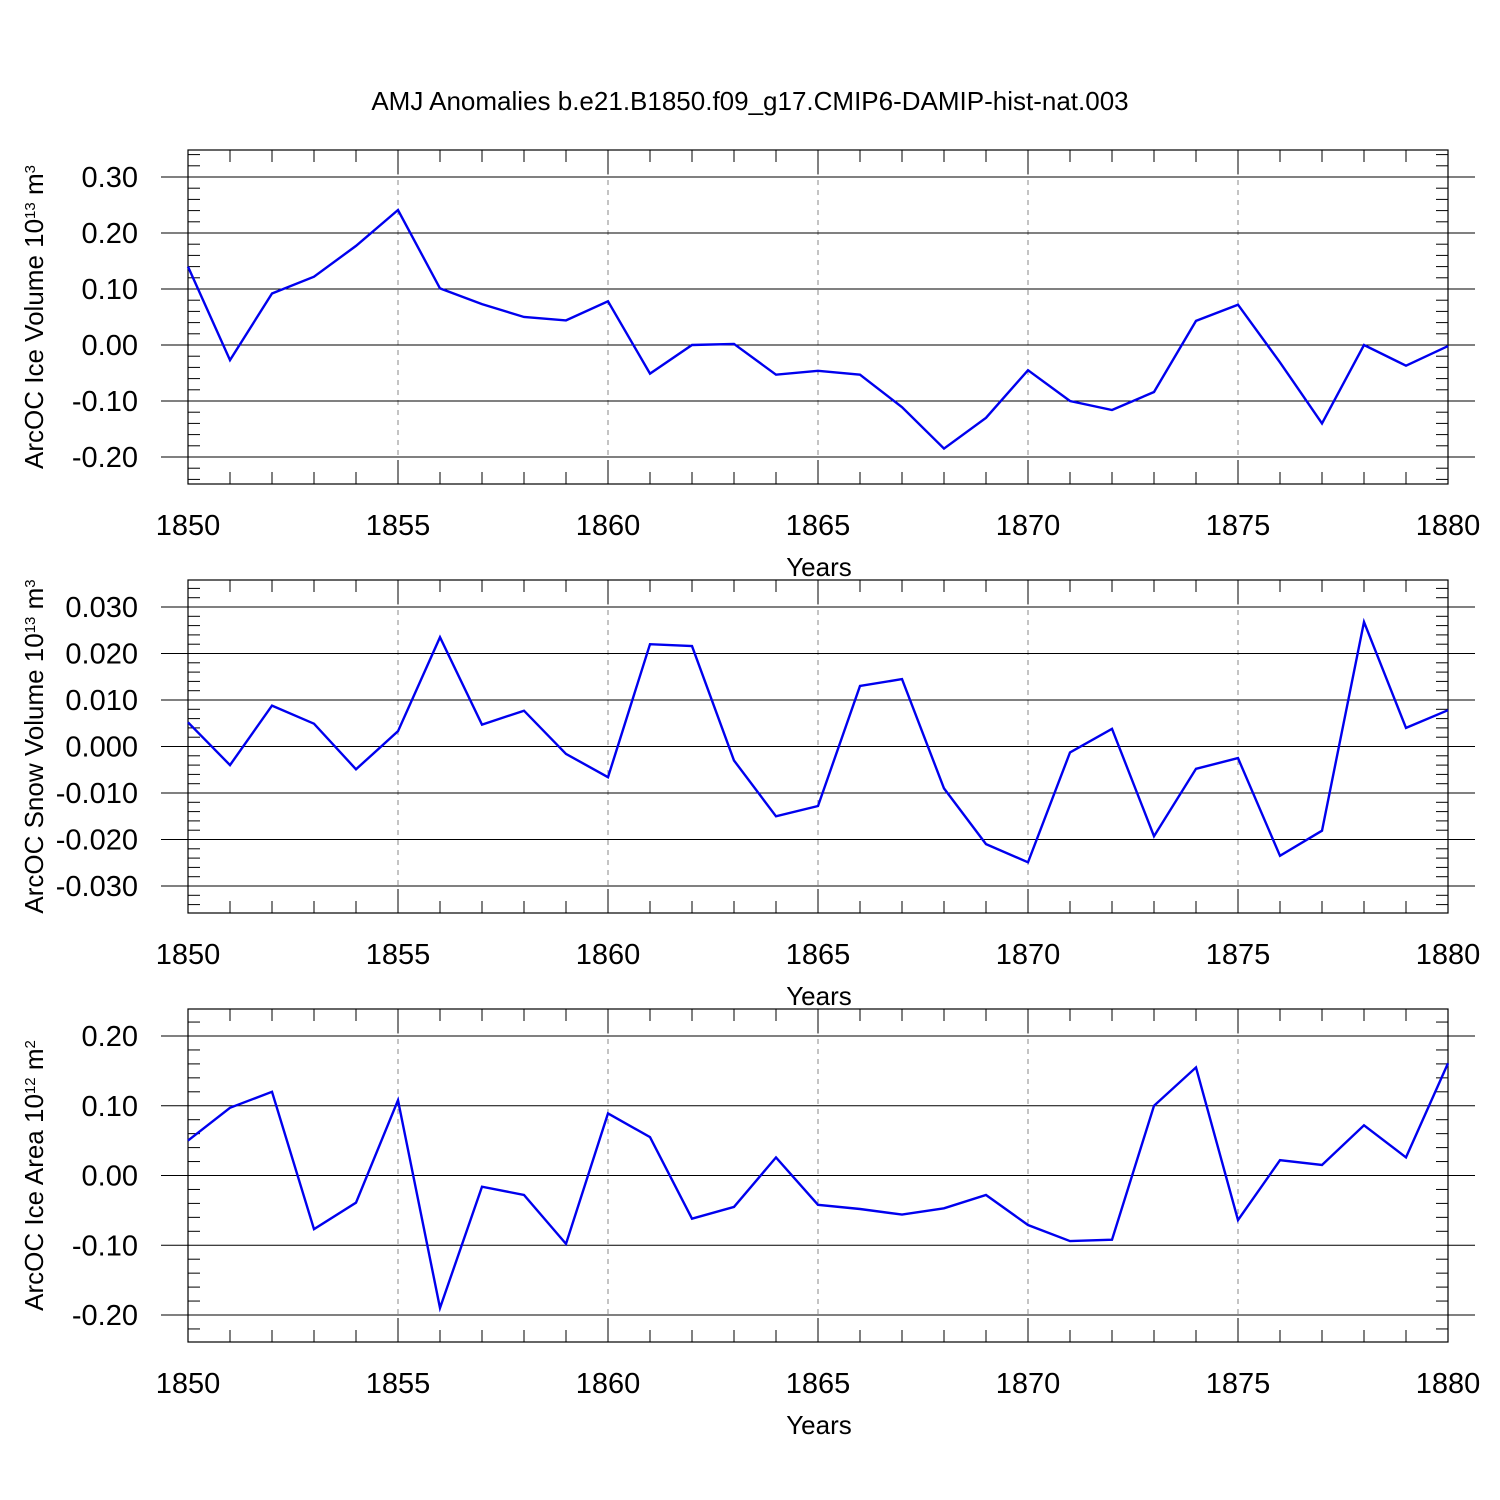 Image resolution: width=1500 pixels, height=1500 pixels. Describe the element at coordinates (97, 841) in the screenshot. I see `y-tick-label: -0.020` at that location.